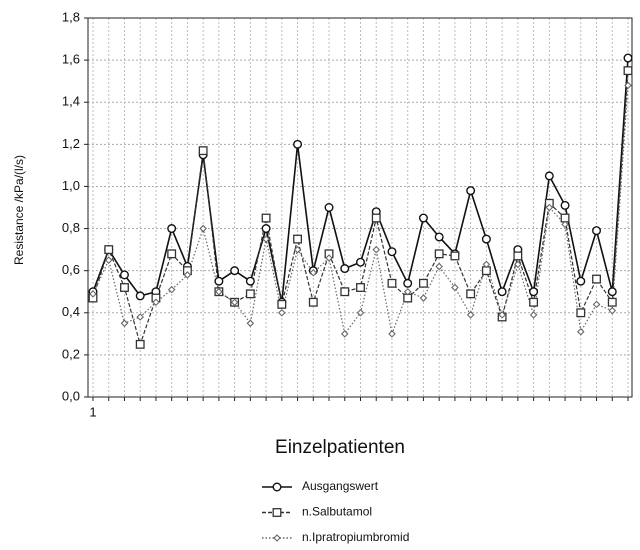 The height and width of the screenshot is (550, 640). I want to click on legend-label: Ausgangswert, so click(340, 486).